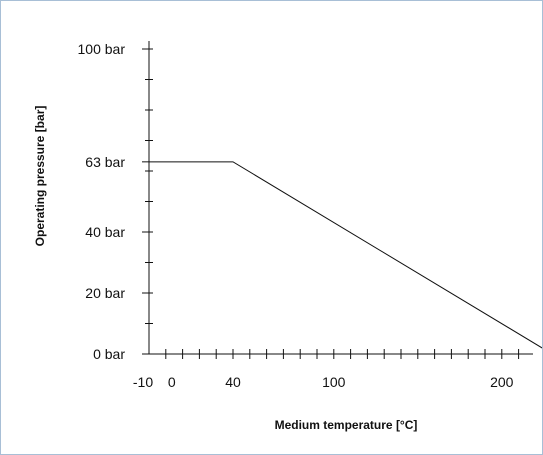 This screenshot has height=455, width=543. Describe the element at coordinates (40, 176) in the screenshot. I see `y-axis-title: Operating pressure [bar]` at that location.